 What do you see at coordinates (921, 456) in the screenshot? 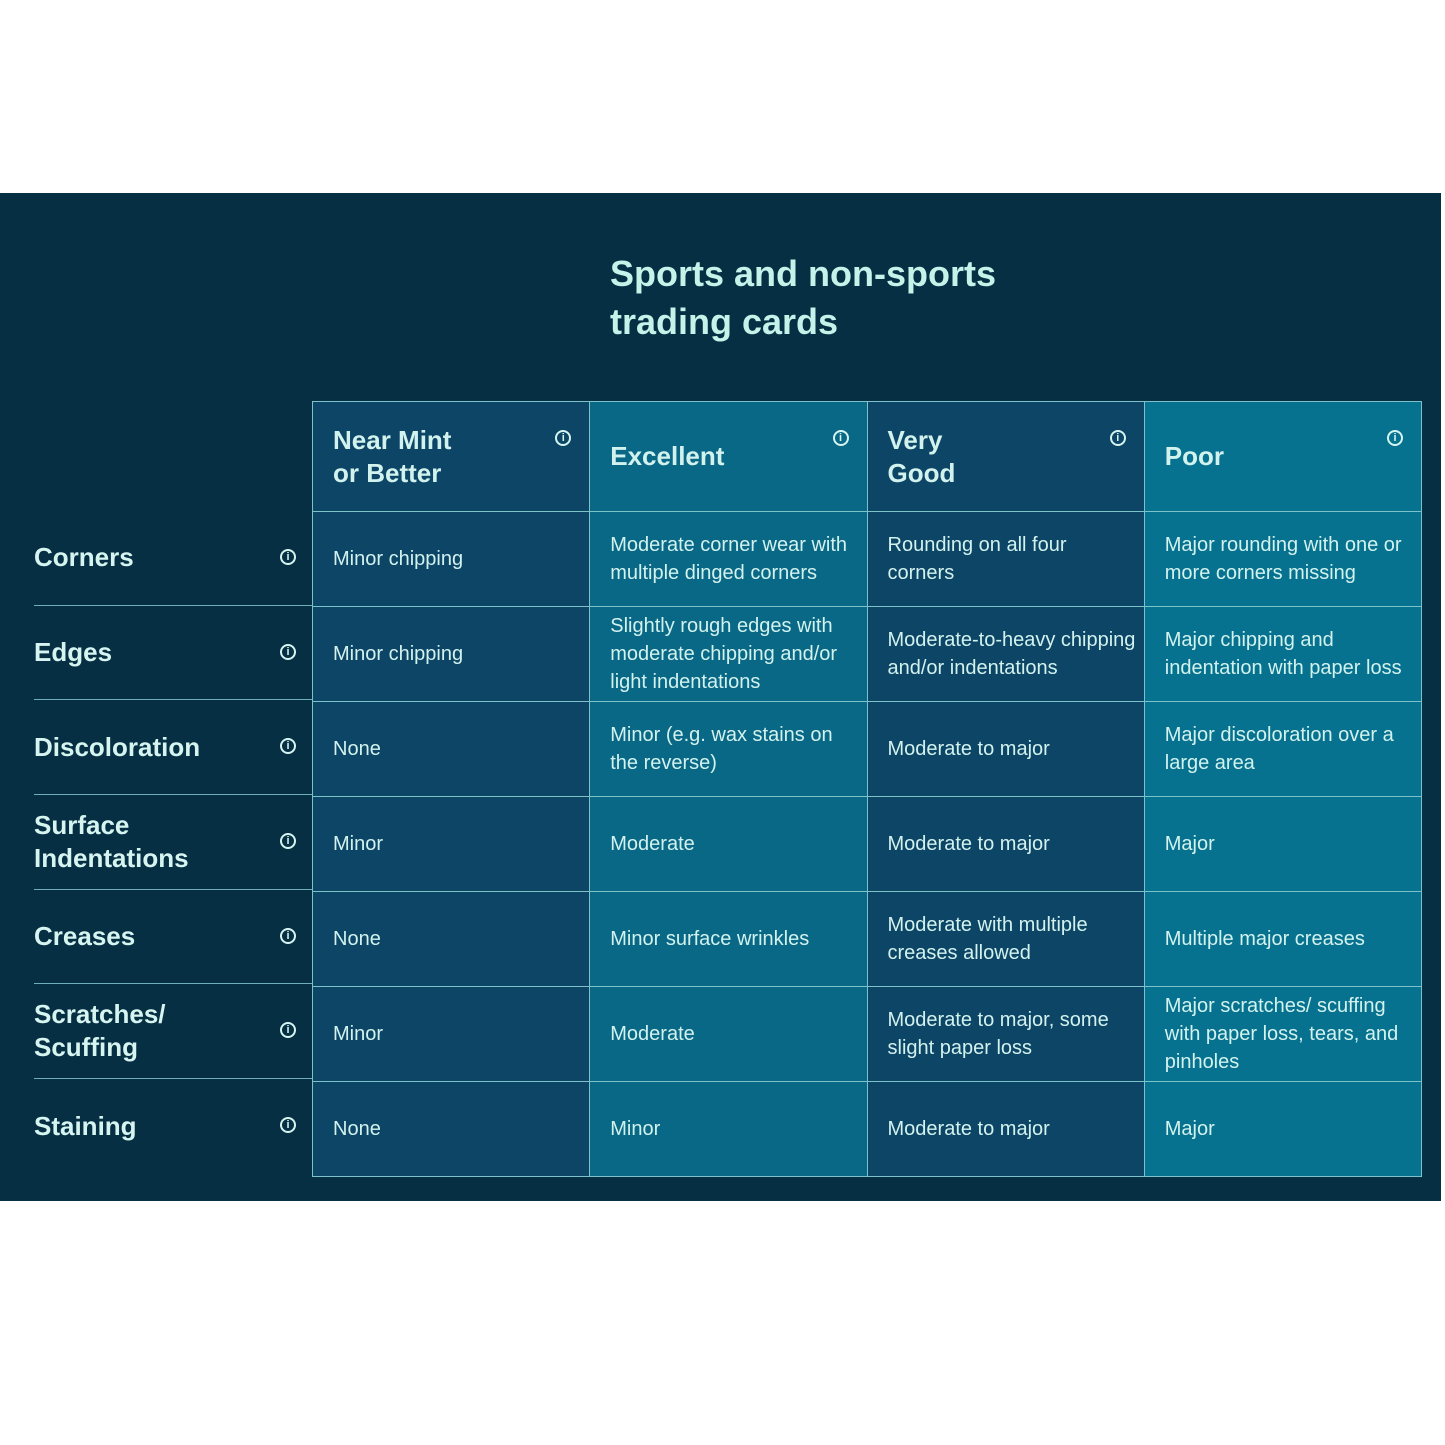
I see `column-header-label: Very Good` at bounding box center [921, 456].